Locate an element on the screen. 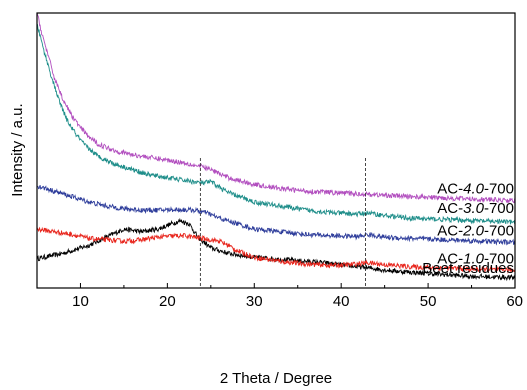 This screenshot has width=527, height=390. x-tick-label-40: 40 is located at coordinates (341, 301).